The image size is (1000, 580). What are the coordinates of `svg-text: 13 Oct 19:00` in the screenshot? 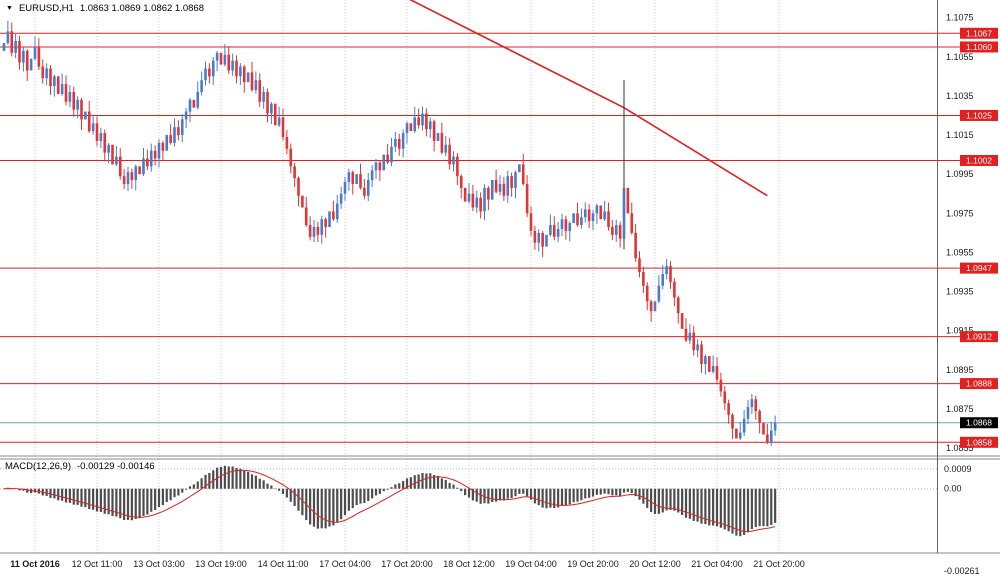 It's located at (221, 564).